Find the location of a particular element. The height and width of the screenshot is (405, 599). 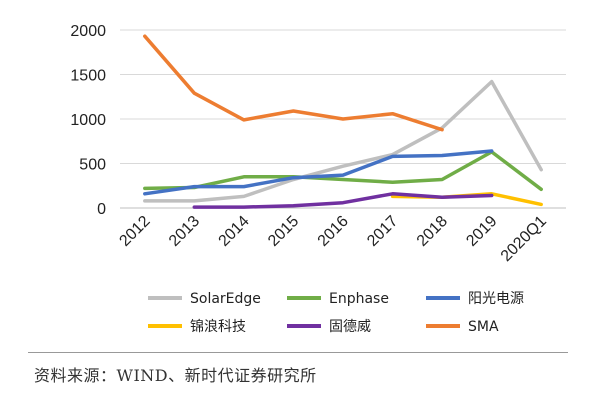

y-axis-tick-labels: 0 500 1000 1500 2000 is located at coordinates (88, 120).